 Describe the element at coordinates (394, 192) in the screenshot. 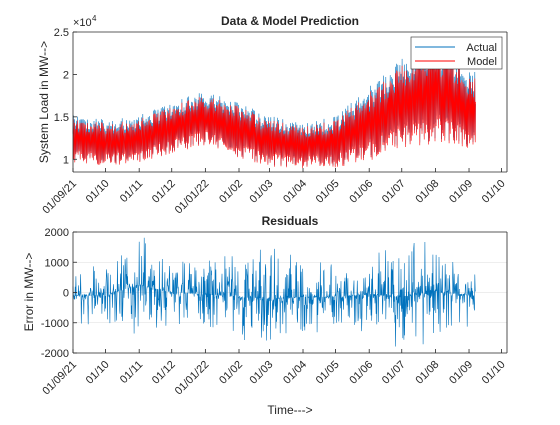

I see `top-x-tick-label: 01/07` at that location.